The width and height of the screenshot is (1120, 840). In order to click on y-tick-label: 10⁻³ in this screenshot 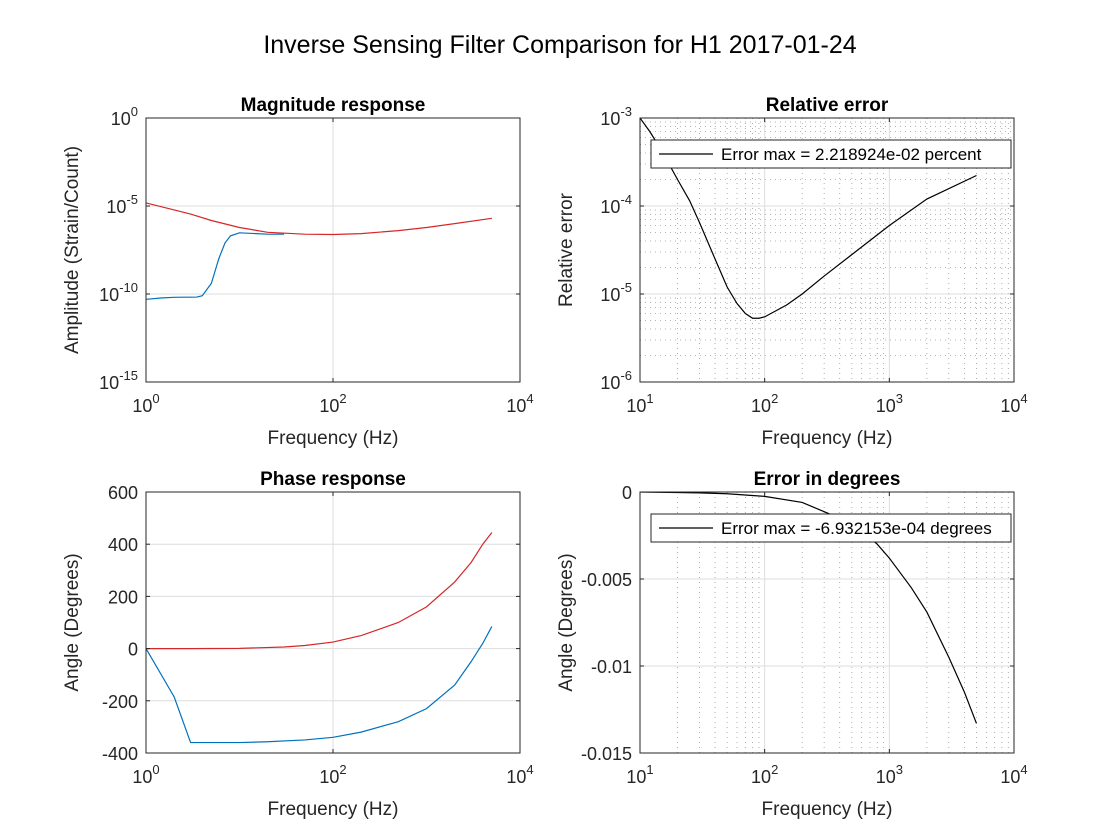, I will do `click(616, 116)`.